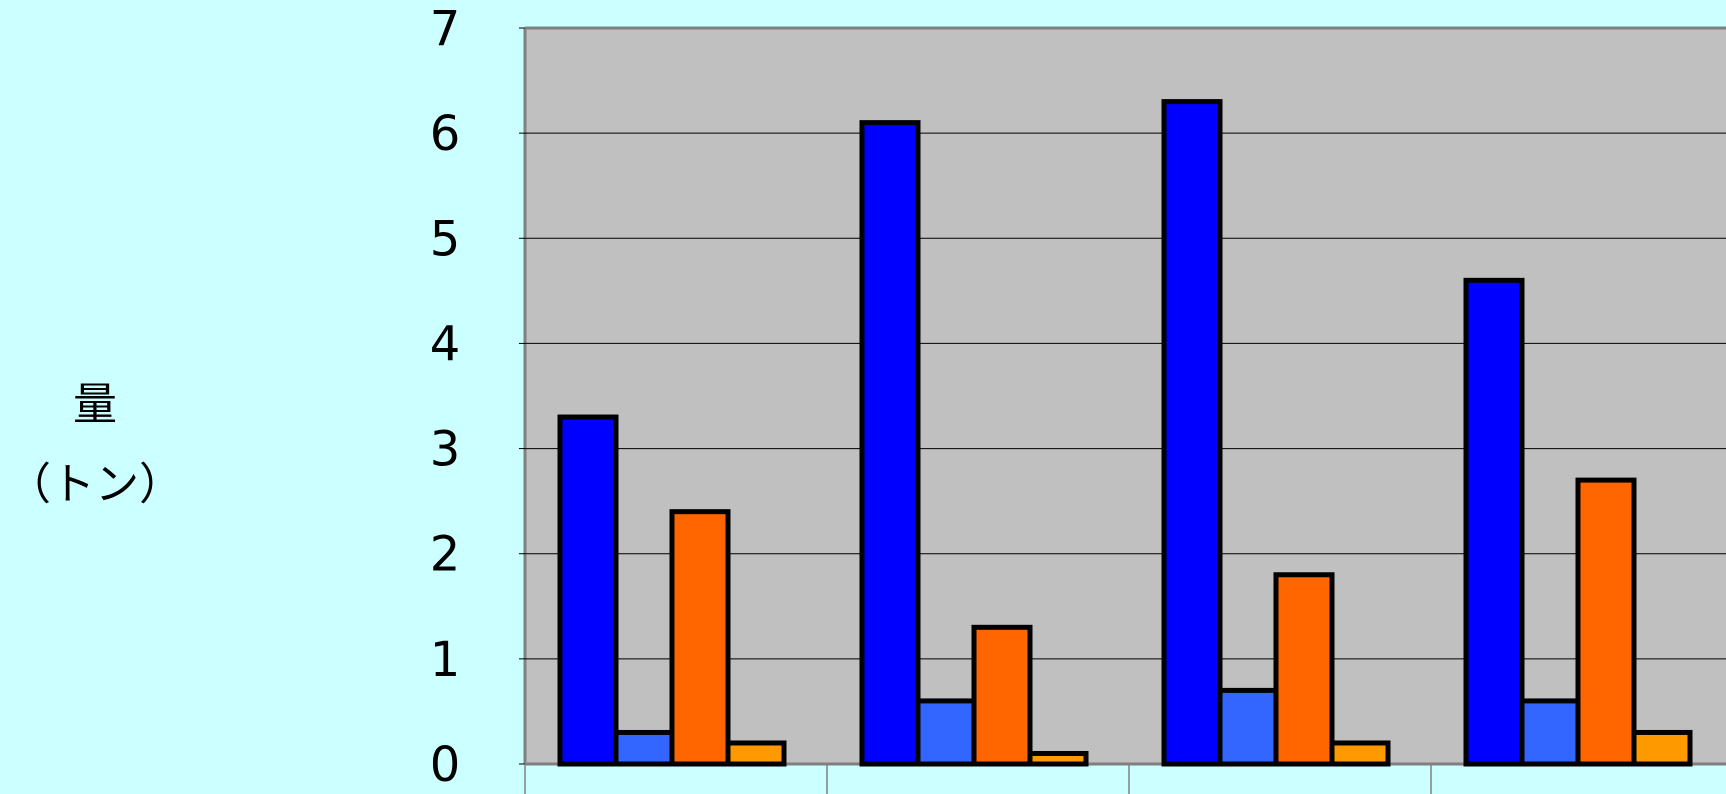 This screenshot has height=794, width=1726. What do you see at coordinates (445, 660) in the screenshot?
I see `y-tick-label: 1` at bounding box center [445, 660].